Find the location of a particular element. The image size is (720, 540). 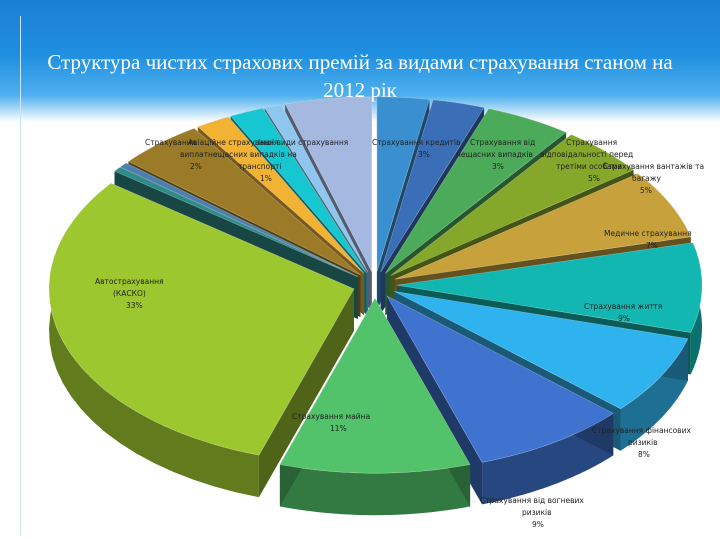

label-auto-1: Автострахування is located at coordinates (129, 281).